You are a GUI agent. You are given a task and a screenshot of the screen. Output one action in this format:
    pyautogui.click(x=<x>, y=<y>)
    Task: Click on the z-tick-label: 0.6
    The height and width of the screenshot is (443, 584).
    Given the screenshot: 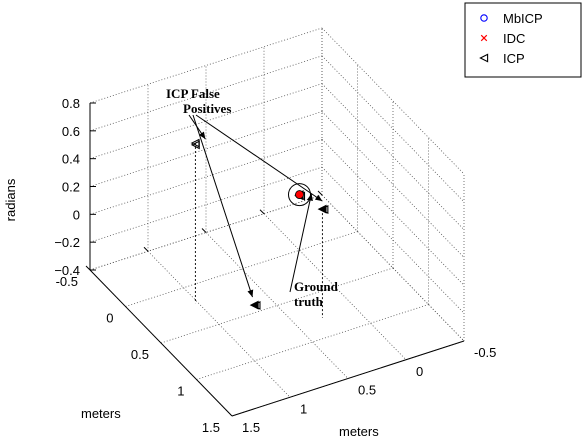 What is the action you would take?
    pyautogui.click(x=71, y=131)
    